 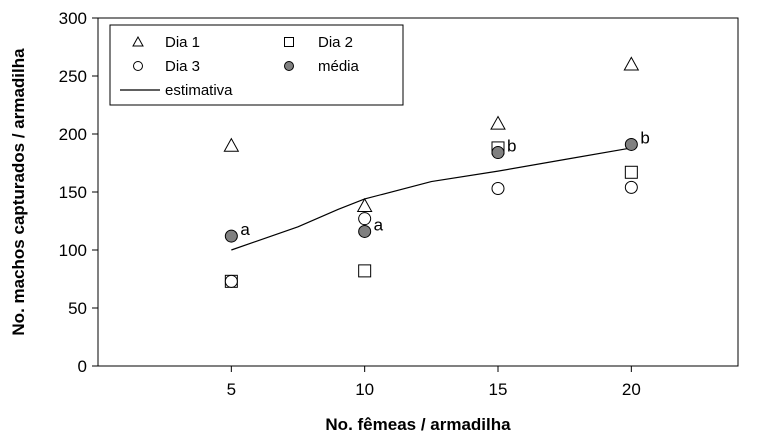 What do you see at coordinates (631, 389) in the screenshot?
I see `x-tick-label: 20` at bounding box center [631, 389].